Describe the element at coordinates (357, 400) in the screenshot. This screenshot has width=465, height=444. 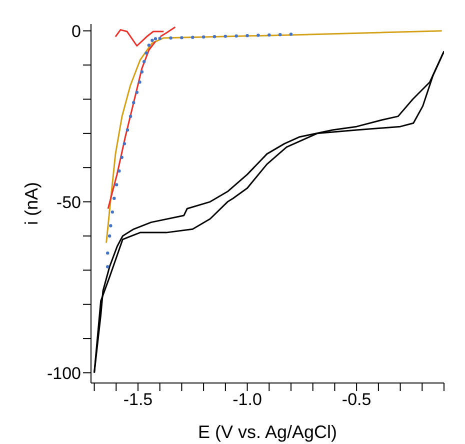
I see `x-tick-label: -0.5` at that location.